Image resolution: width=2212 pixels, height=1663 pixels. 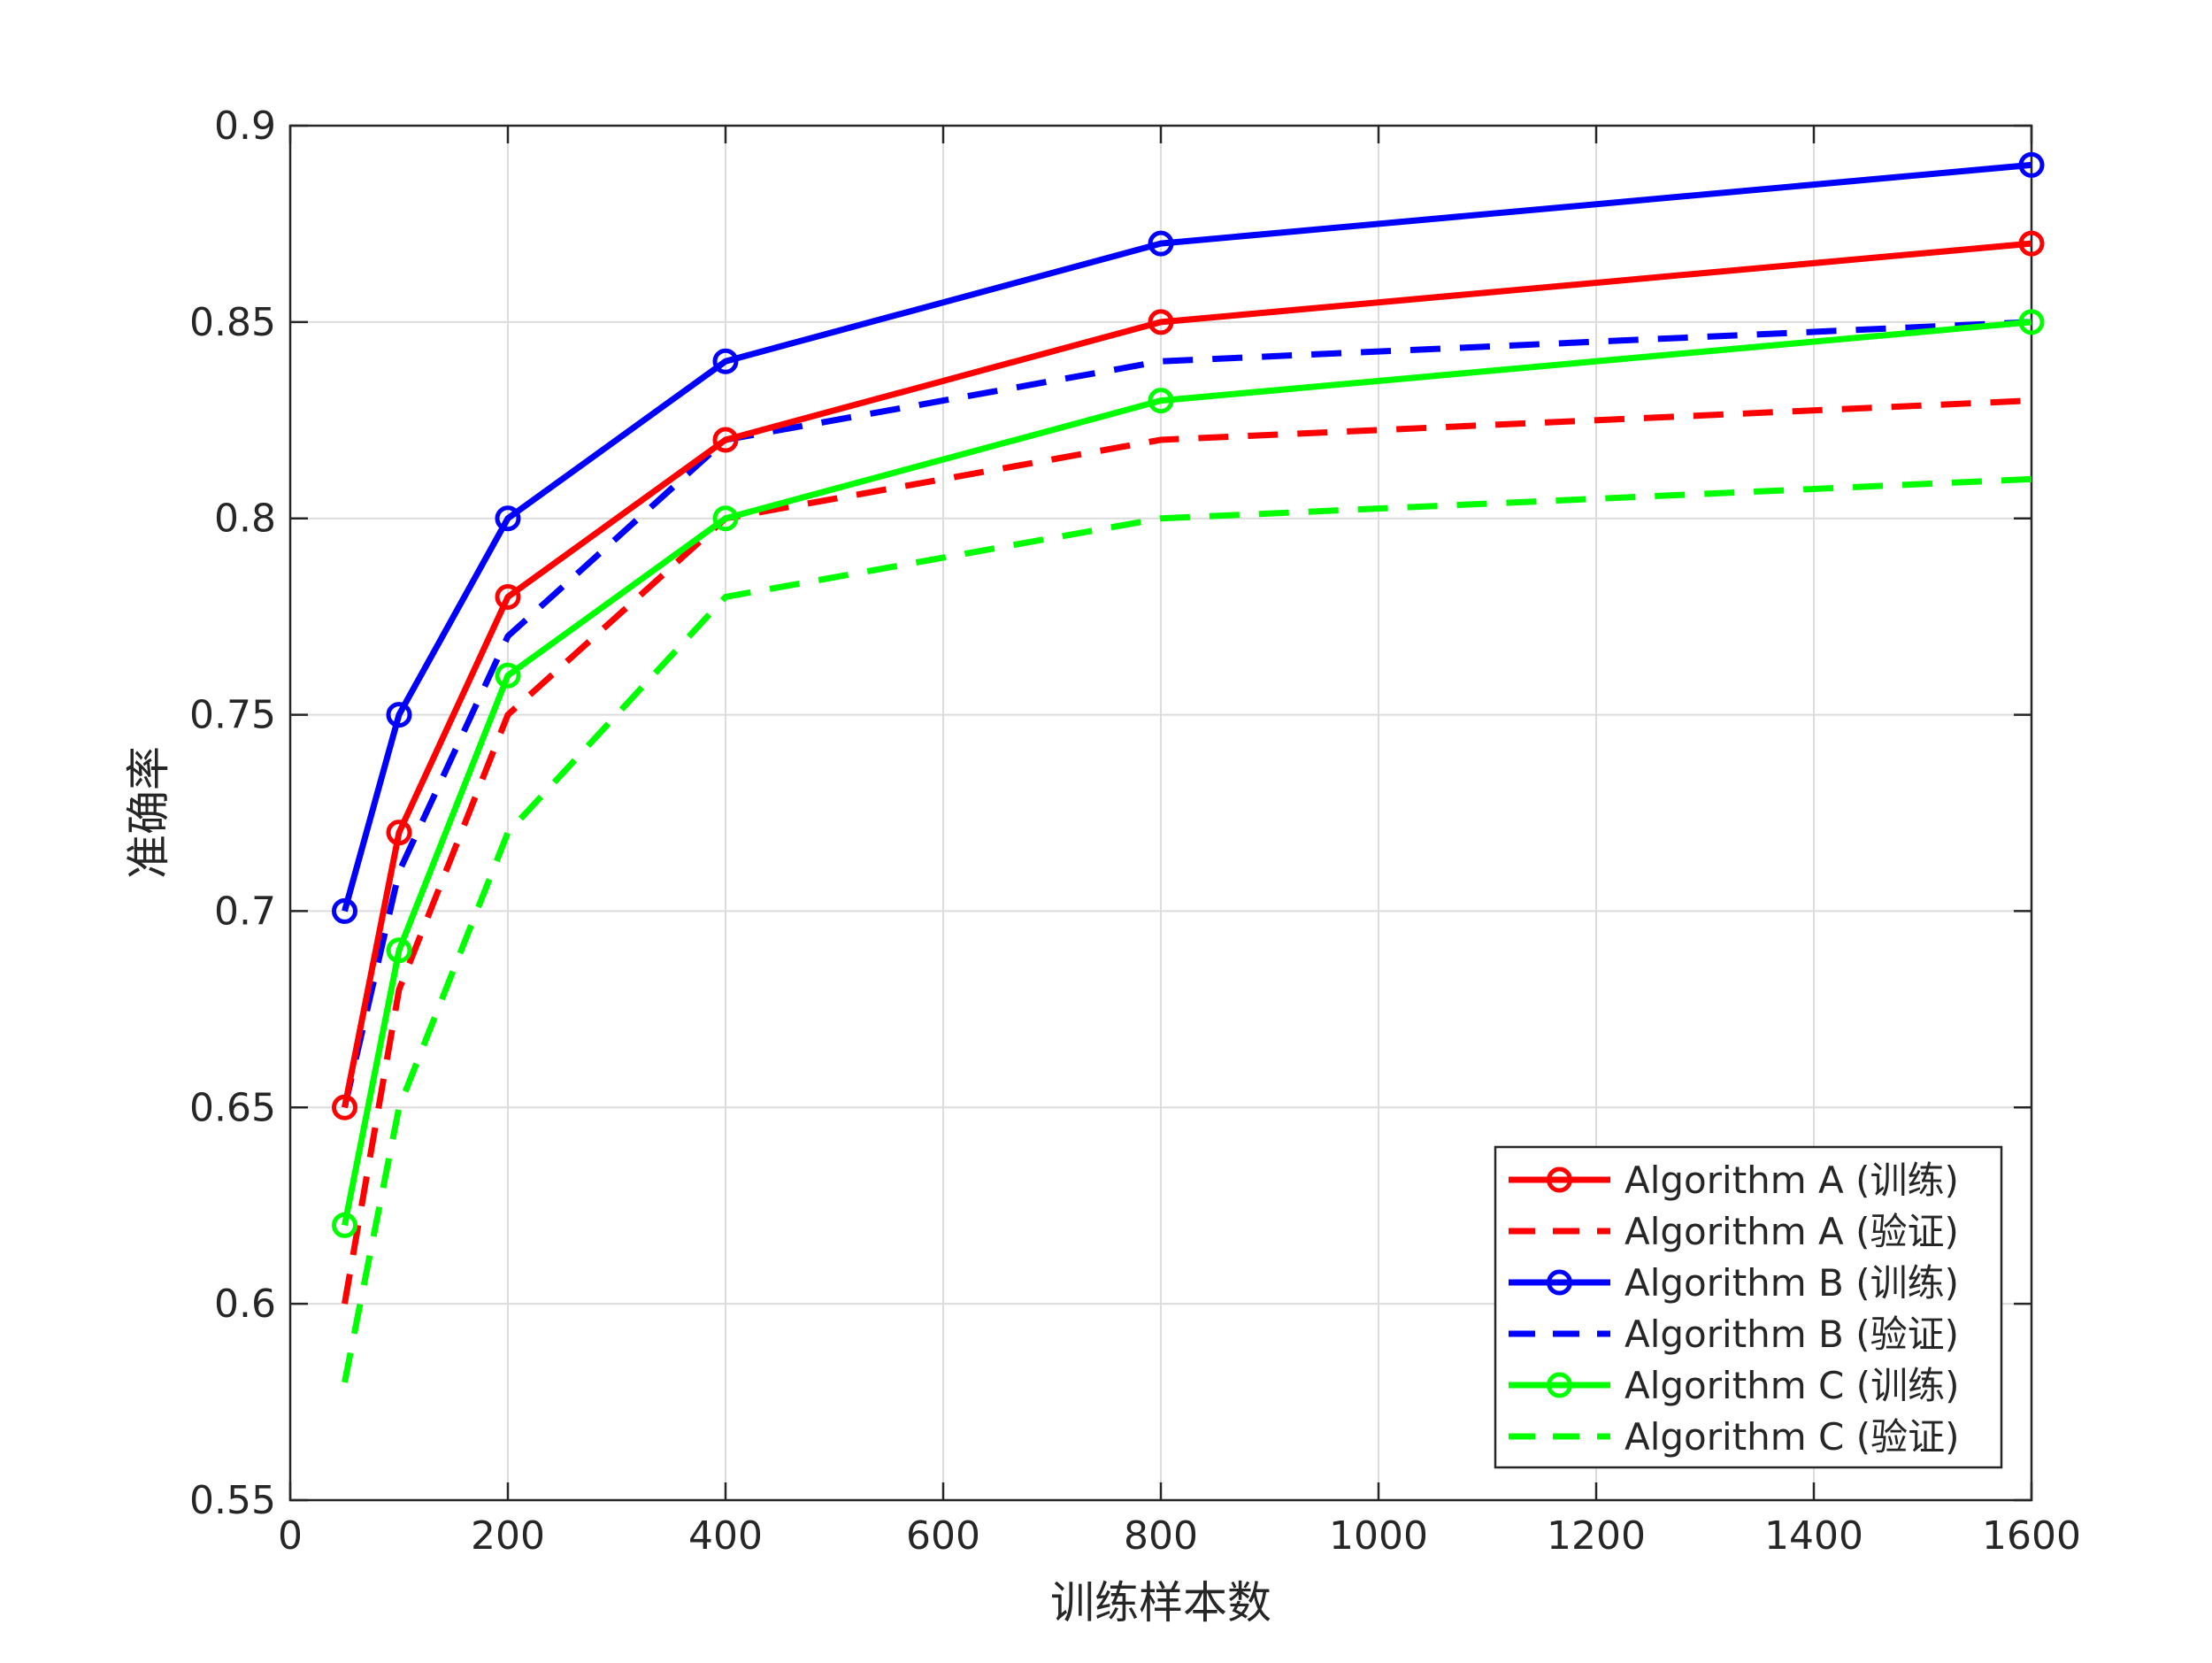 What do you see at coordinates (245, 520) in the screenshot?
I see `y-tick-label: 0.8` at bounding box center [245, 520].